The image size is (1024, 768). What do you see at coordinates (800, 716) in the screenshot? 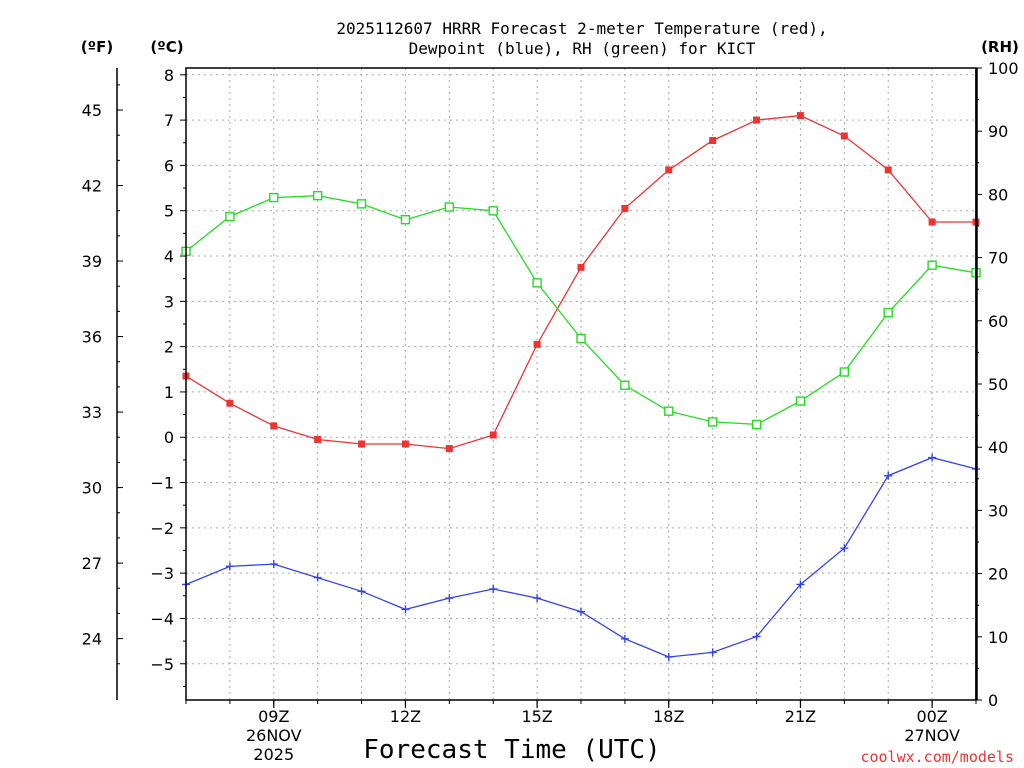
I see `x-tick-label: 21Z` at bounding box center [800, 716].